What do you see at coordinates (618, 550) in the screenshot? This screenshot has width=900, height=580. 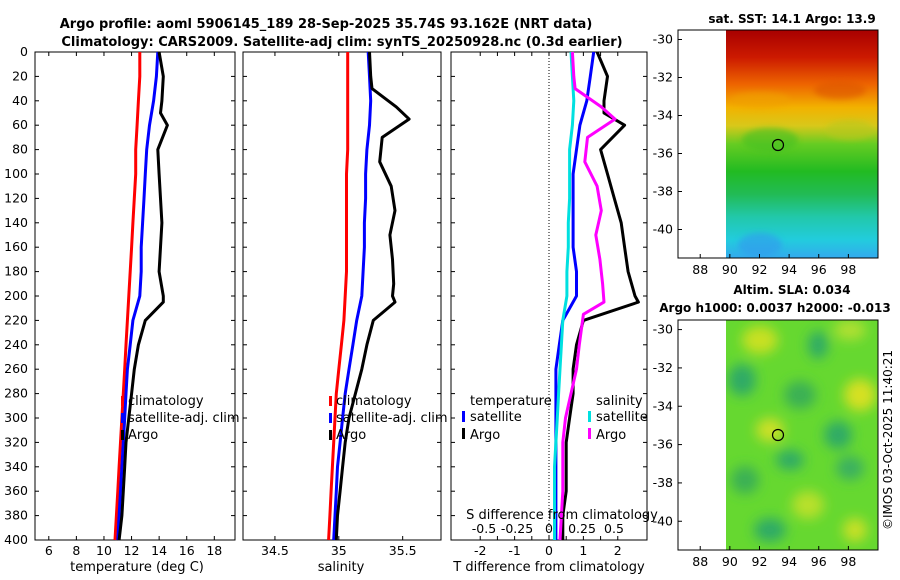 I see `x-tick-label: 2` at bounding box center [618, 550].